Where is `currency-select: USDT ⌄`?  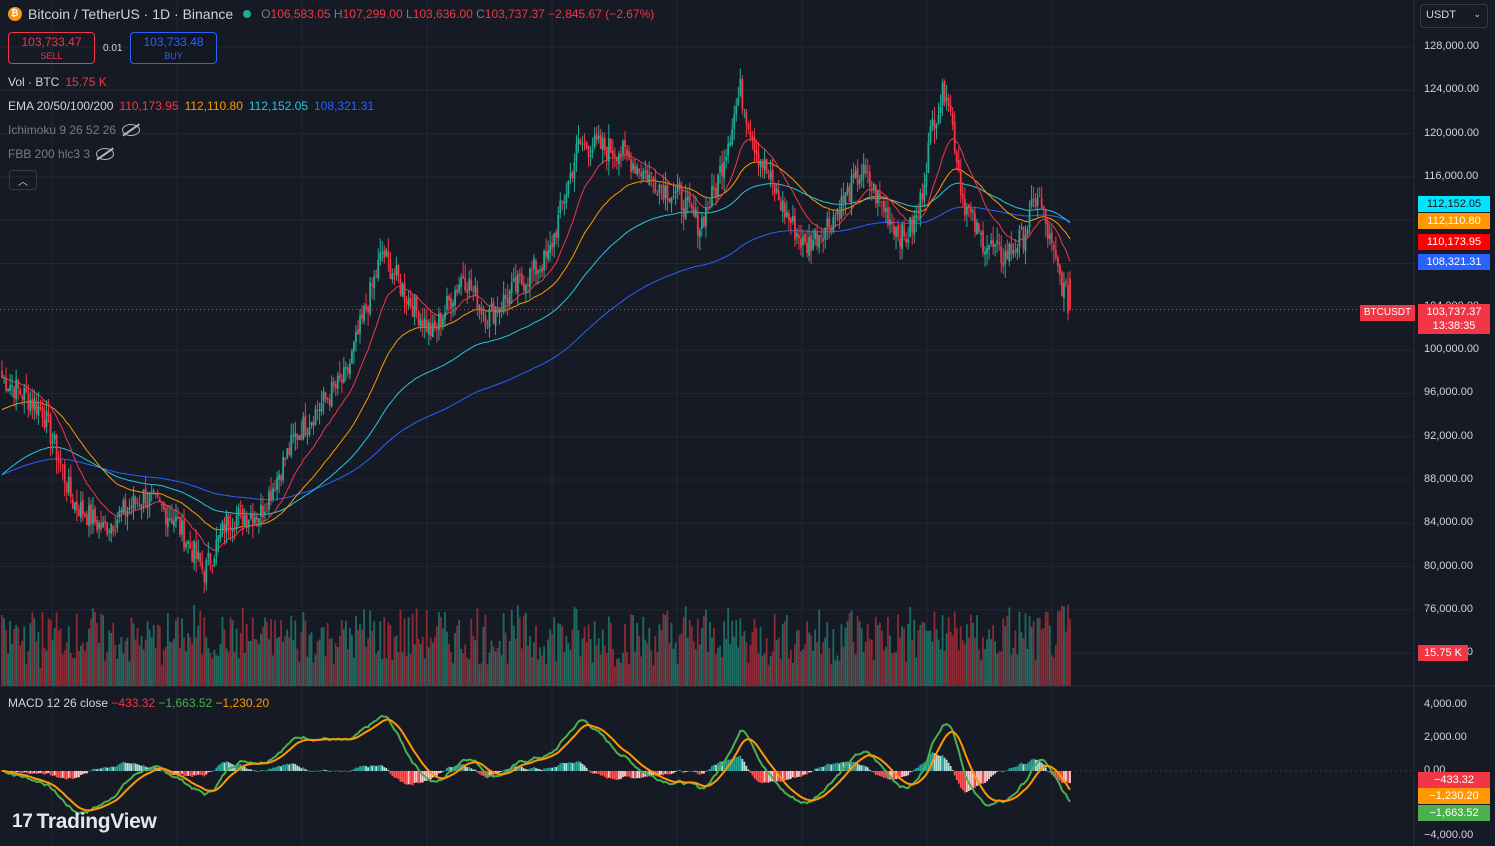 currency-select: USDT ⌄ is located at coordinates (1454, 16).